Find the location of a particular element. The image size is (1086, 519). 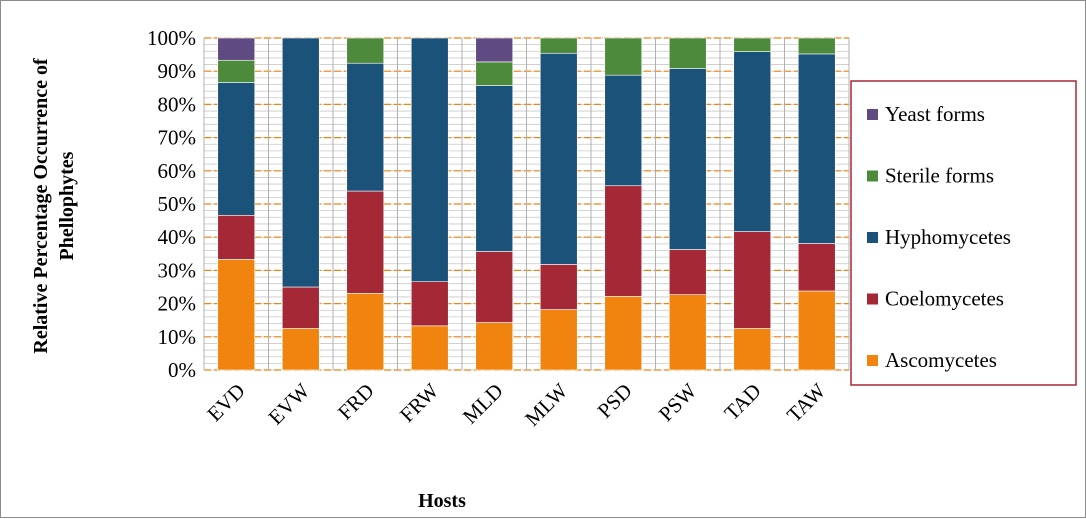

bar-segment-evd-sterile-forms is located at coordinates (236, 71).